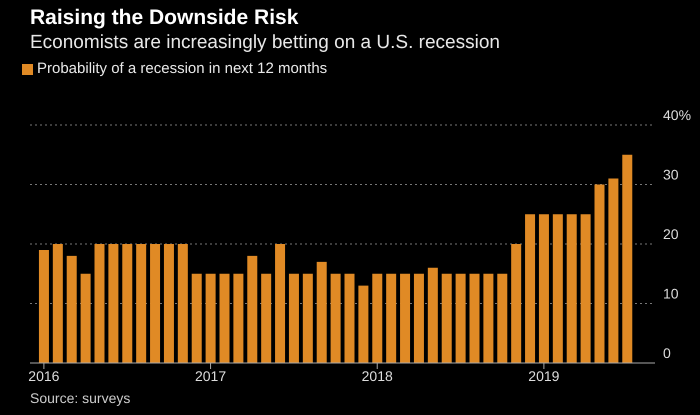 This screenshot has width=700, height=415. I want to click on x-tick-label: 2017, so click(210, 376).